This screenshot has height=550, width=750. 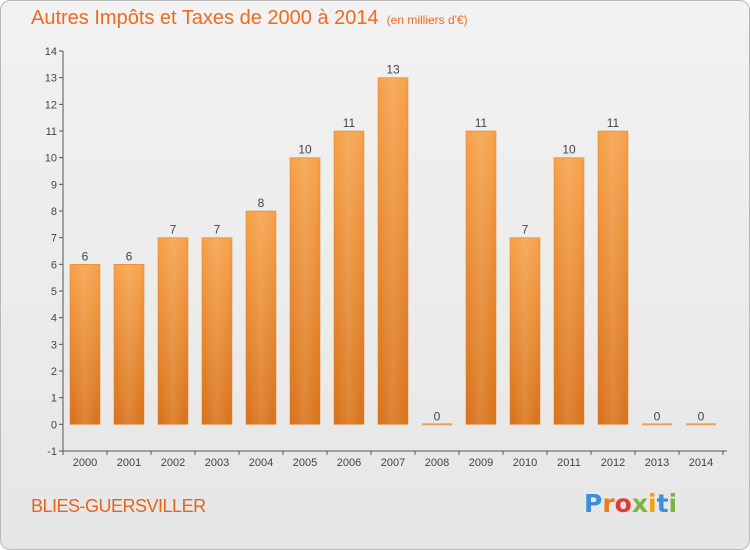 What do you see at coordinates (608, 503) in the screenshot?
I see `logo-letter: r` at bounding box center [608, 503].